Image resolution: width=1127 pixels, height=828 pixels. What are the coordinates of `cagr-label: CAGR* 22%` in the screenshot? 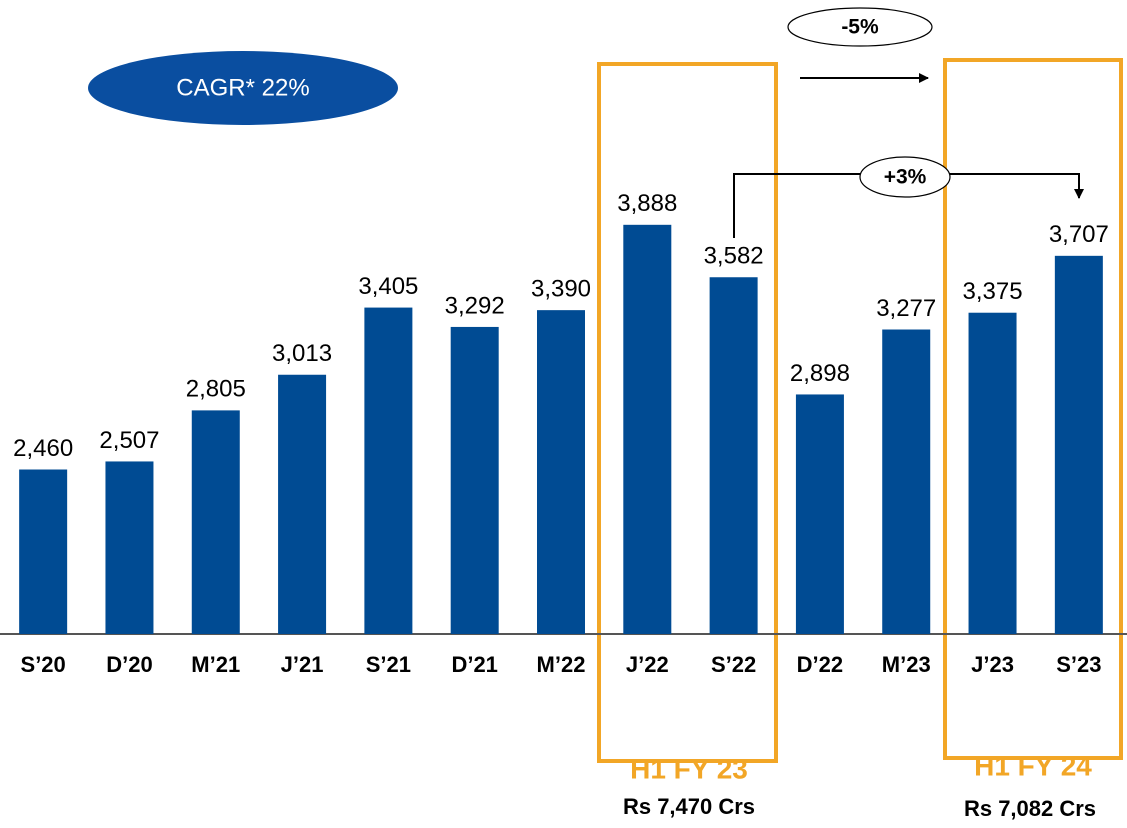 It's located at (242, 87).